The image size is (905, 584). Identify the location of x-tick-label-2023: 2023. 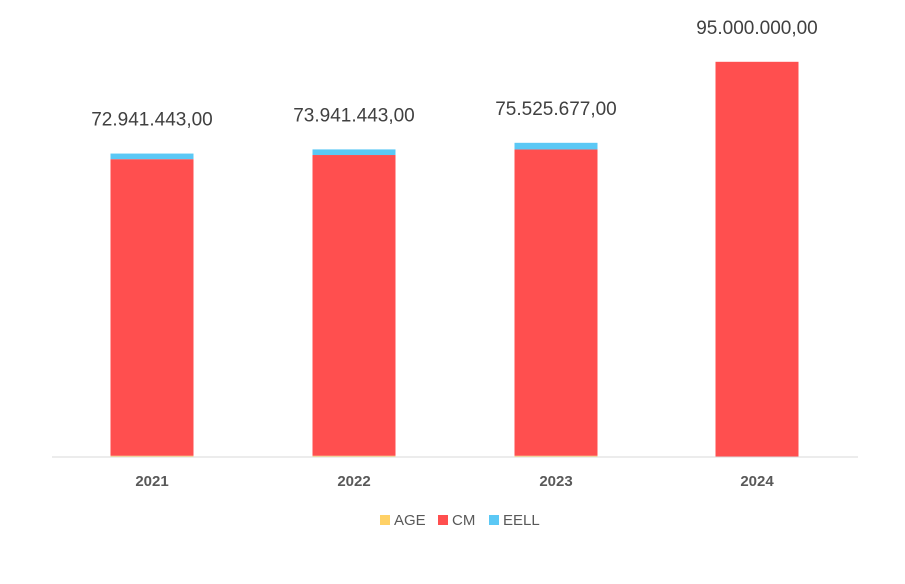
(555, 481).